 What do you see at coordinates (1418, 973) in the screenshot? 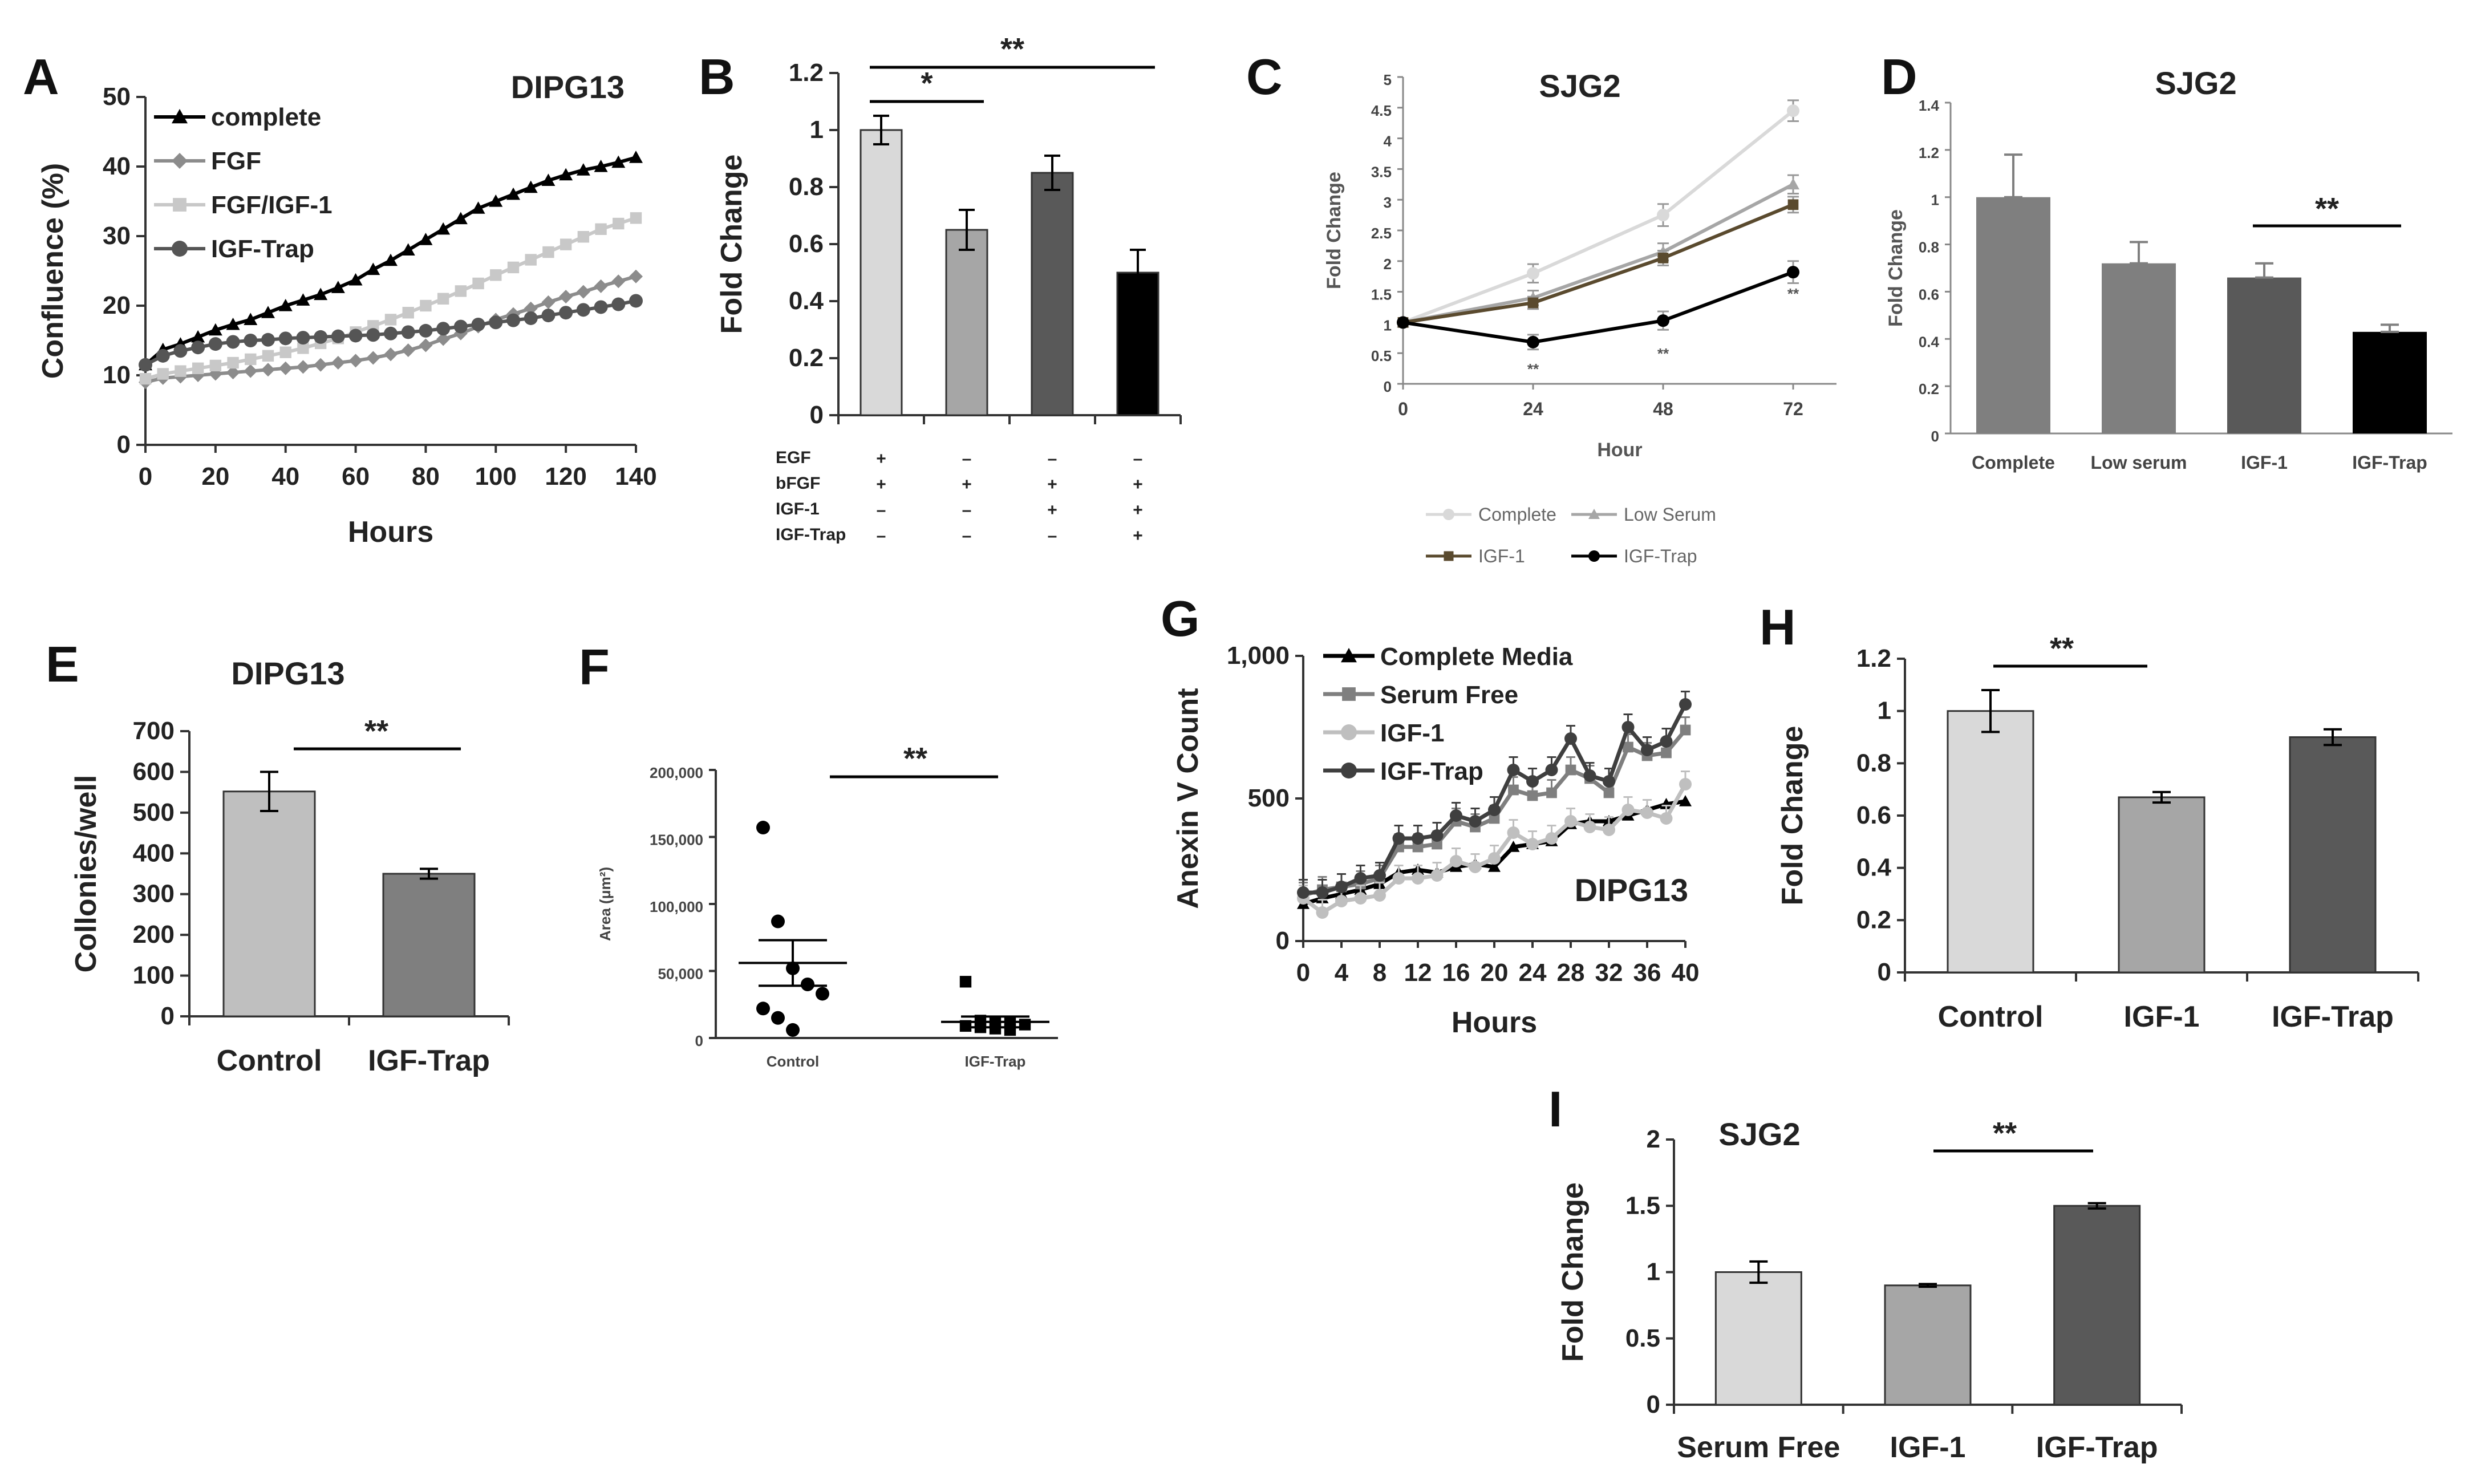
I see `x-tick-label: 12` at bounding box center [1418, 973].